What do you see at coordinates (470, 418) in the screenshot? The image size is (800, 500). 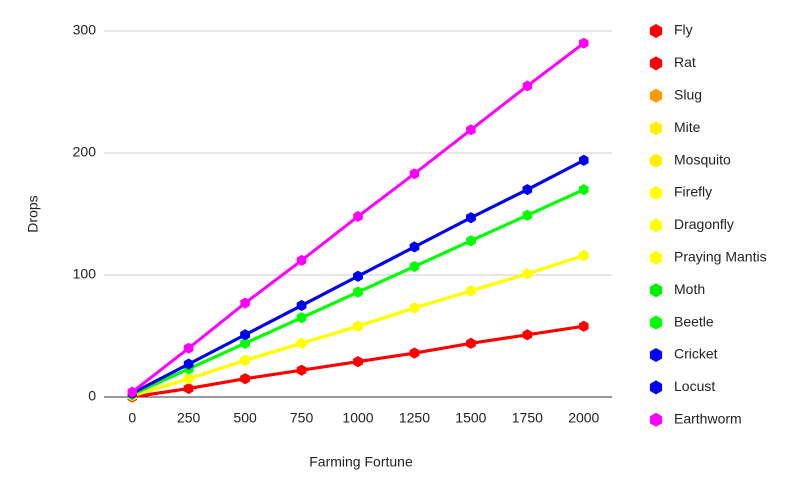 I see `x-tick-label: 1500` at bounding box center [470, 418].